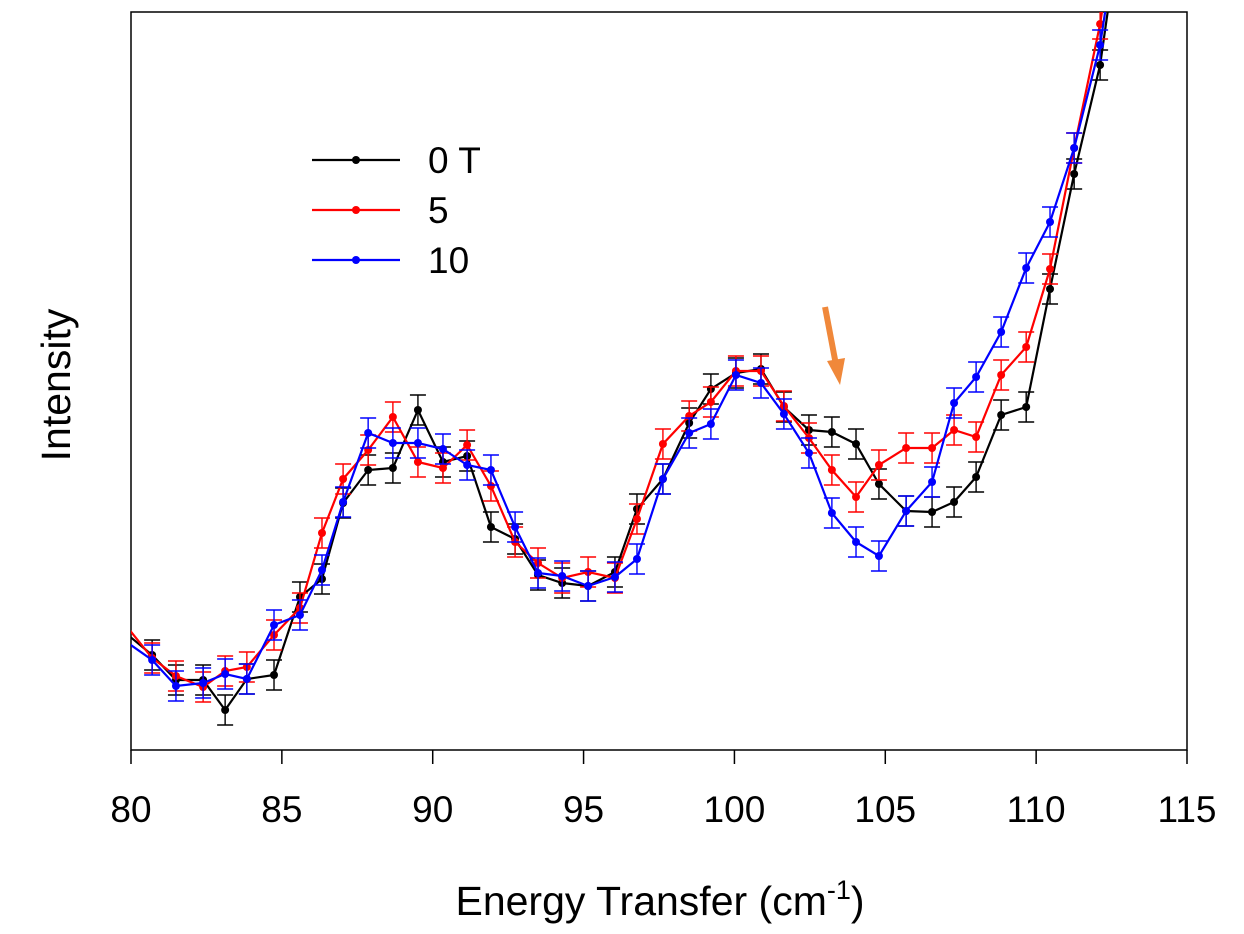 Image resolution: width=1244 pixels, height=934 pixels. What do you see at coordinates (858, 901) in the screenshot?
I see `x-axis-title-end: )` at bounding box center [858, 901].